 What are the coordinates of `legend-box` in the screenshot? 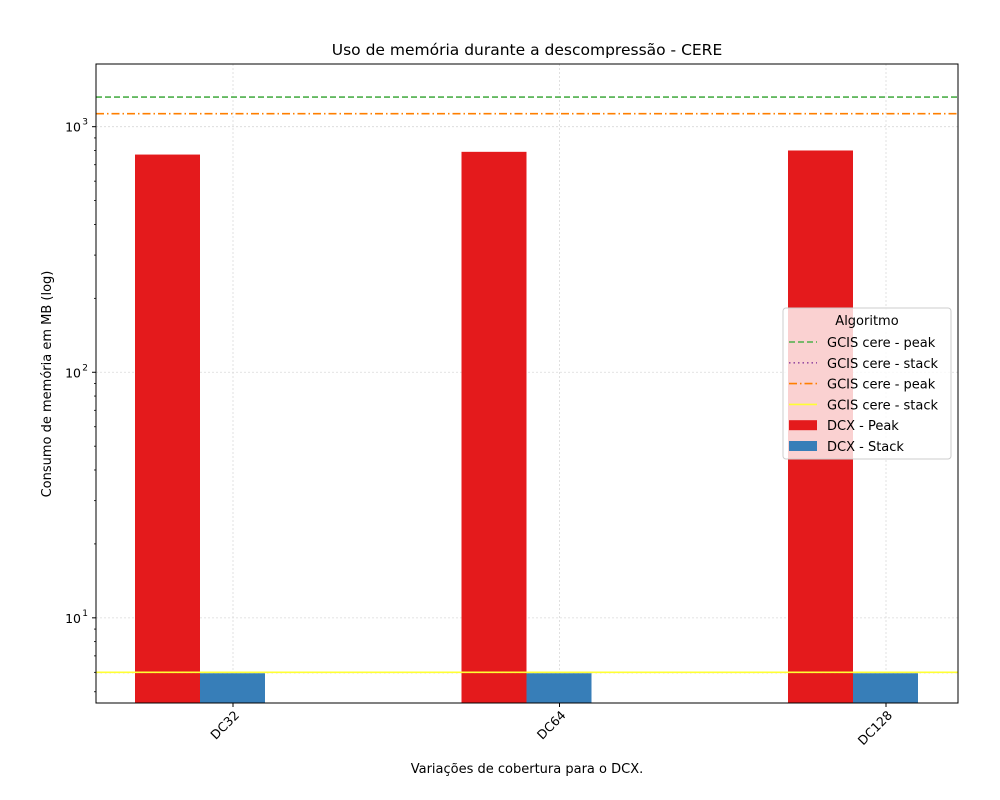 It's located at (867, 383).